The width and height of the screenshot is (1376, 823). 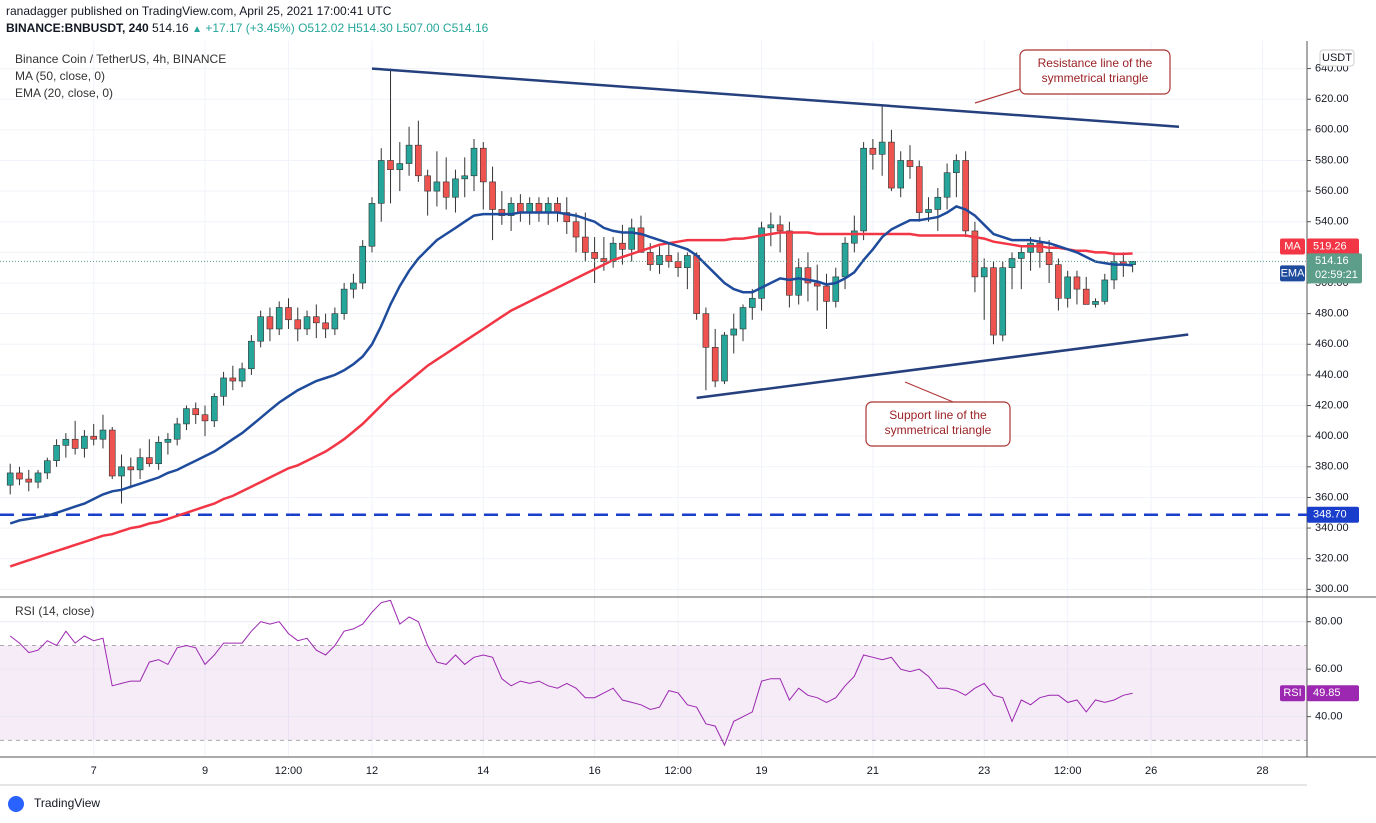 I want to click on ma0-value-box, so click(x=1333, y=246).